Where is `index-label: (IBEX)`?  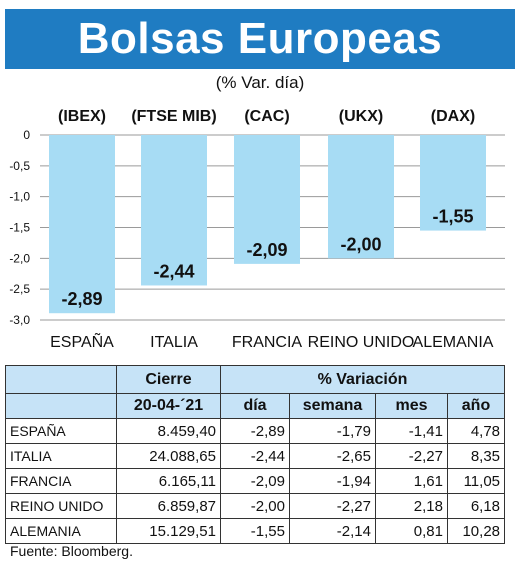
index-label: (IBEX) is located at coordinates (82, 116).